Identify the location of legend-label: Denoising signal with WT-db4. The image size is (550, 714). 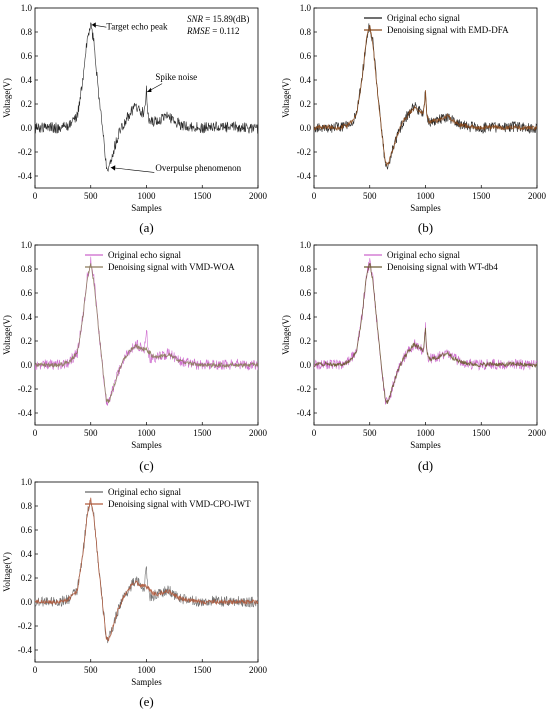
(442, 267).